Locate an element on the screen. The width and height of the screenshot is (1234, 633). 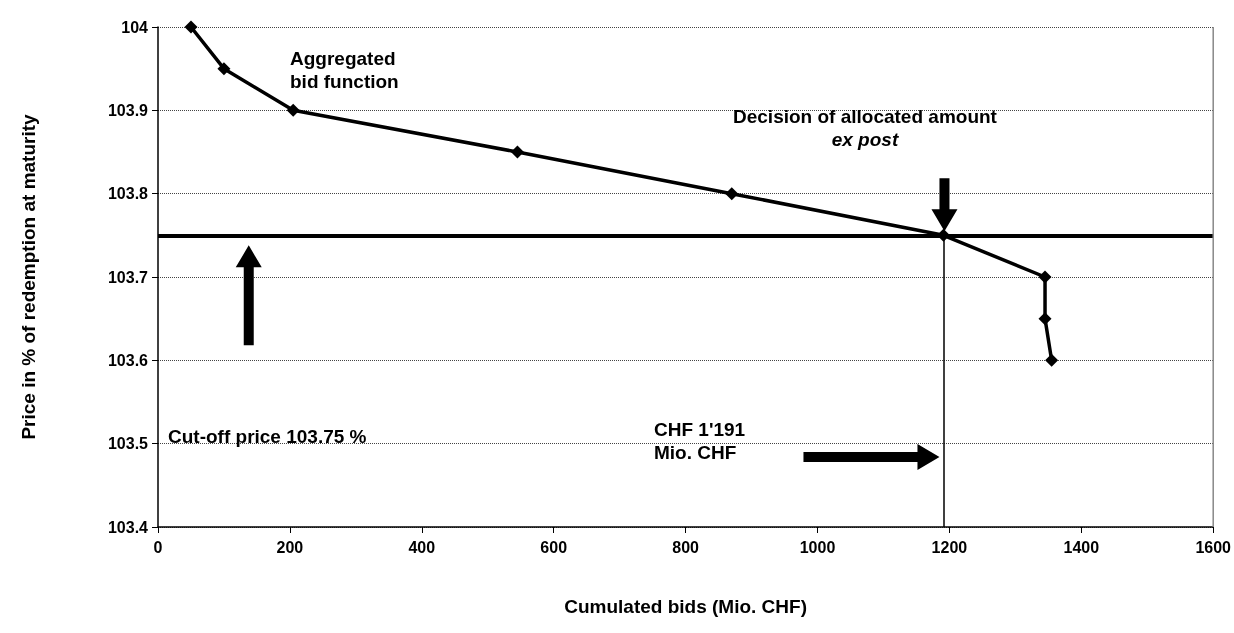
x-tick-label: 600 is located at coordinates (554, 547).